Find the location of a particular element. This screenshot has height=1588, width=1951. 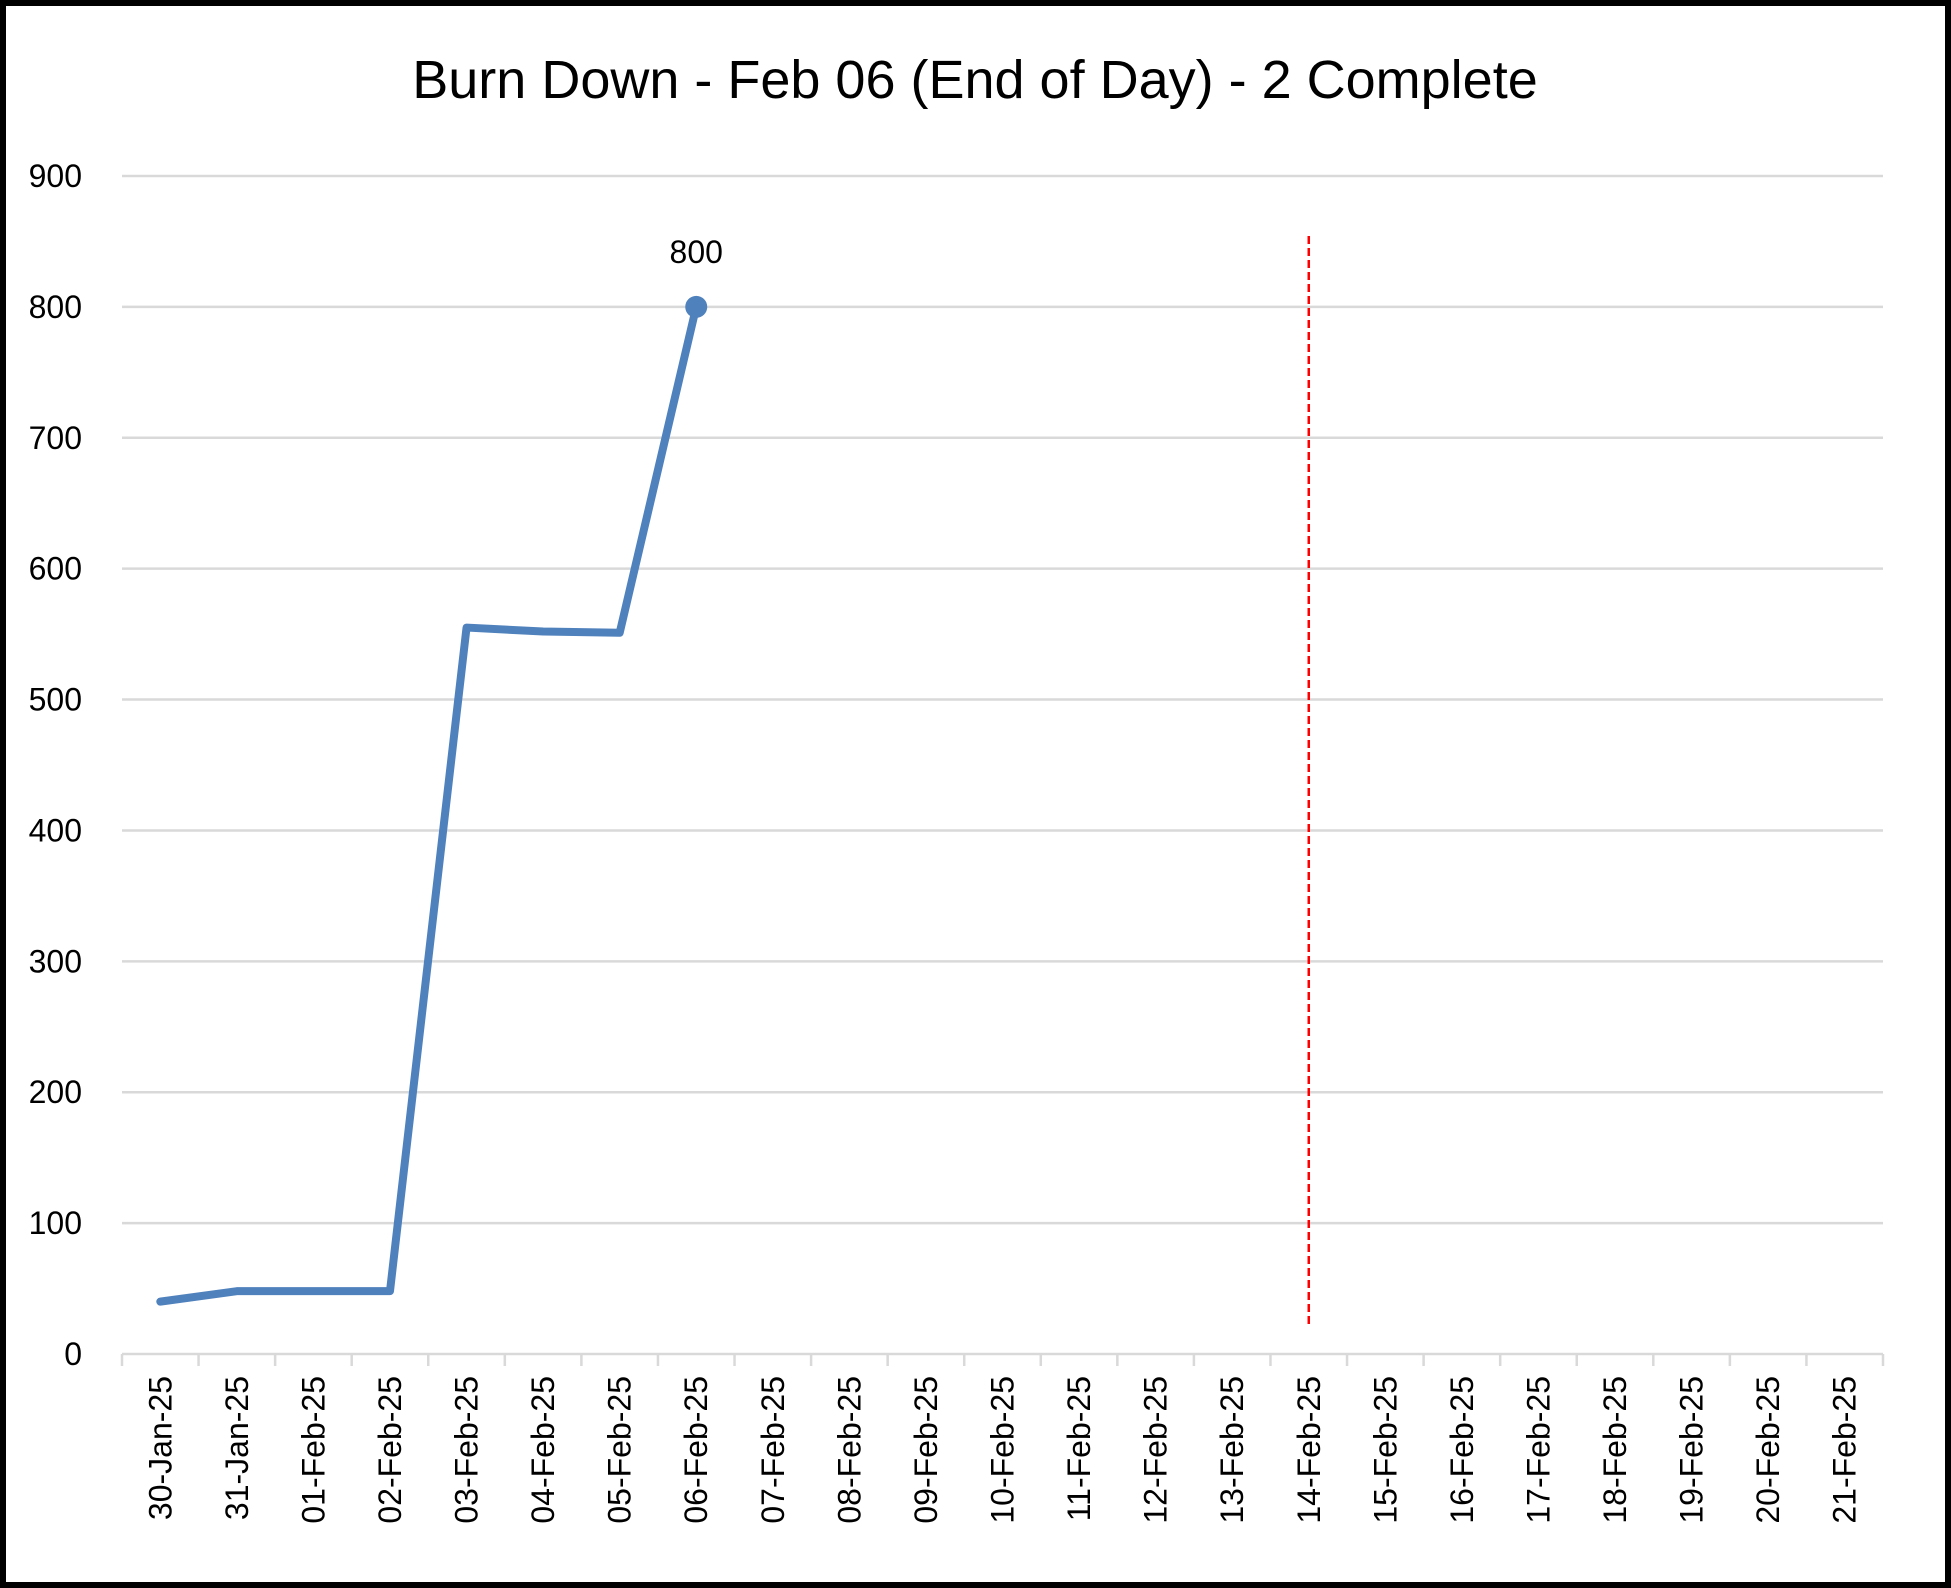

x-tick-label: 09-Feb-25 is located at coordinates (926, 1450).